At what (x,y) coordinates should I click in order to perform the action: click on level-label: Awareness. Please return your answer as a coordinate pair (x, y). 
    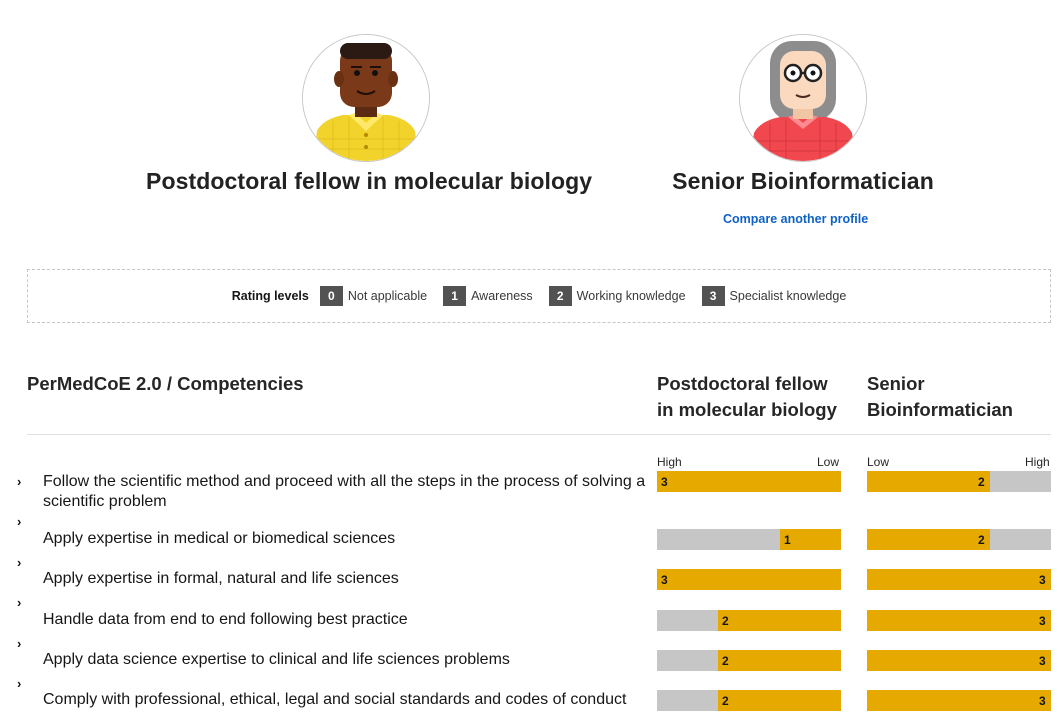
    Looking at the image, I should click on (502, 296).